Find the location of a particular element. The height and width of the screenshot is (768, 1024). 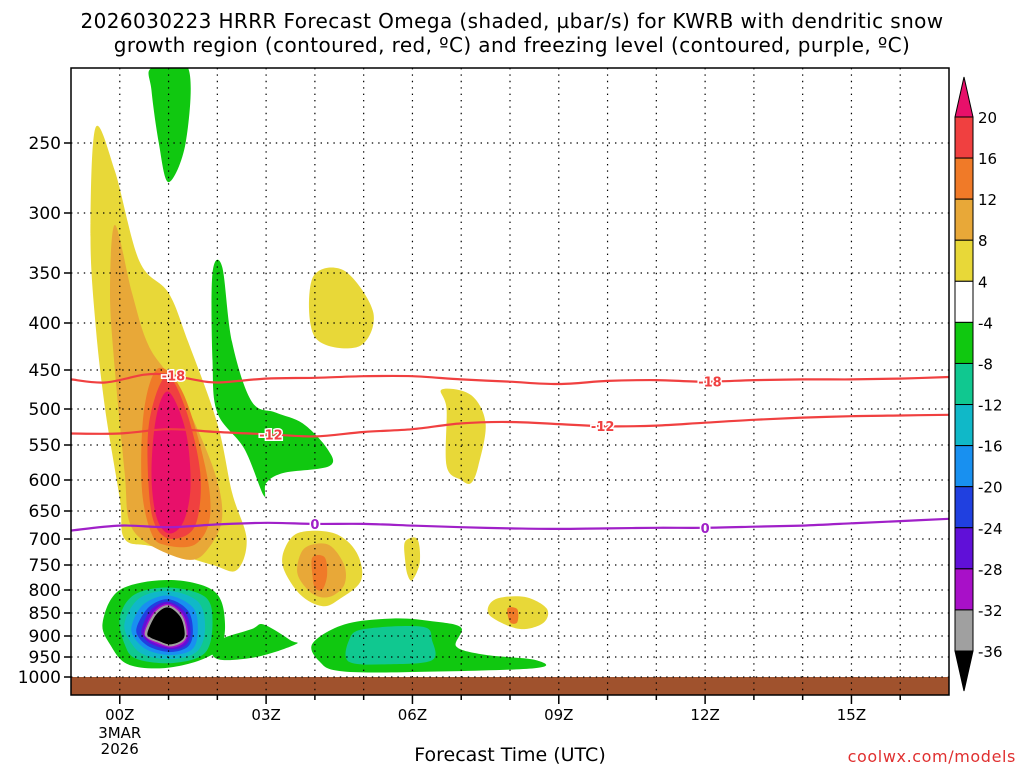

x-tick-label-09Z: 09Z is located at coordinates (558, 715).